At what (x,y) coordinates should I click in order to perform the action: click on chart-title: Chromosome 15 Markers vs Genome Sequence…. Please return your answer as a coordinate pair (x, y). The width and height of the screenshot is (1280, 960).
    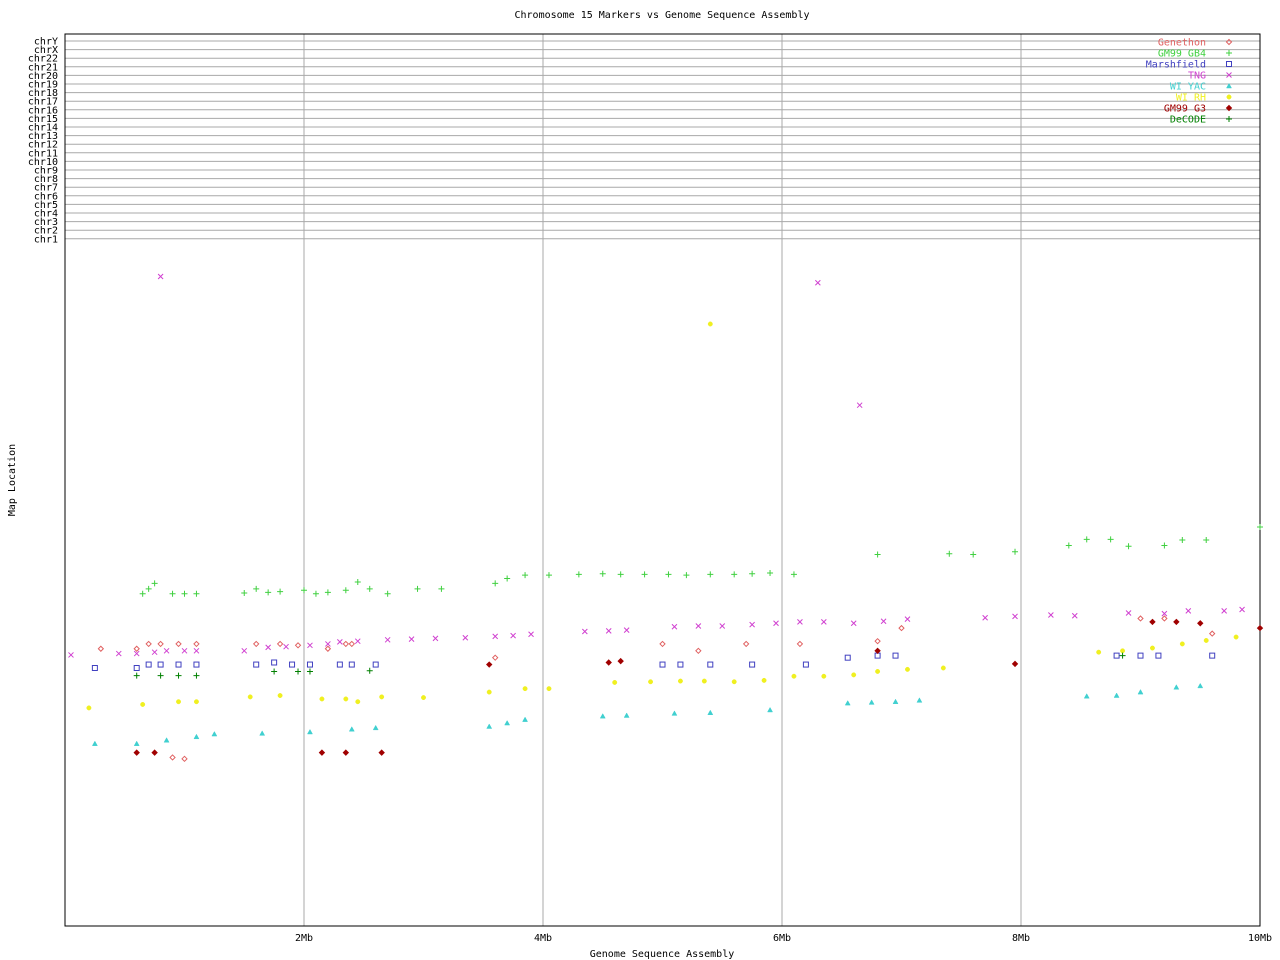
    Looking at the image, I should click on (661, 15).